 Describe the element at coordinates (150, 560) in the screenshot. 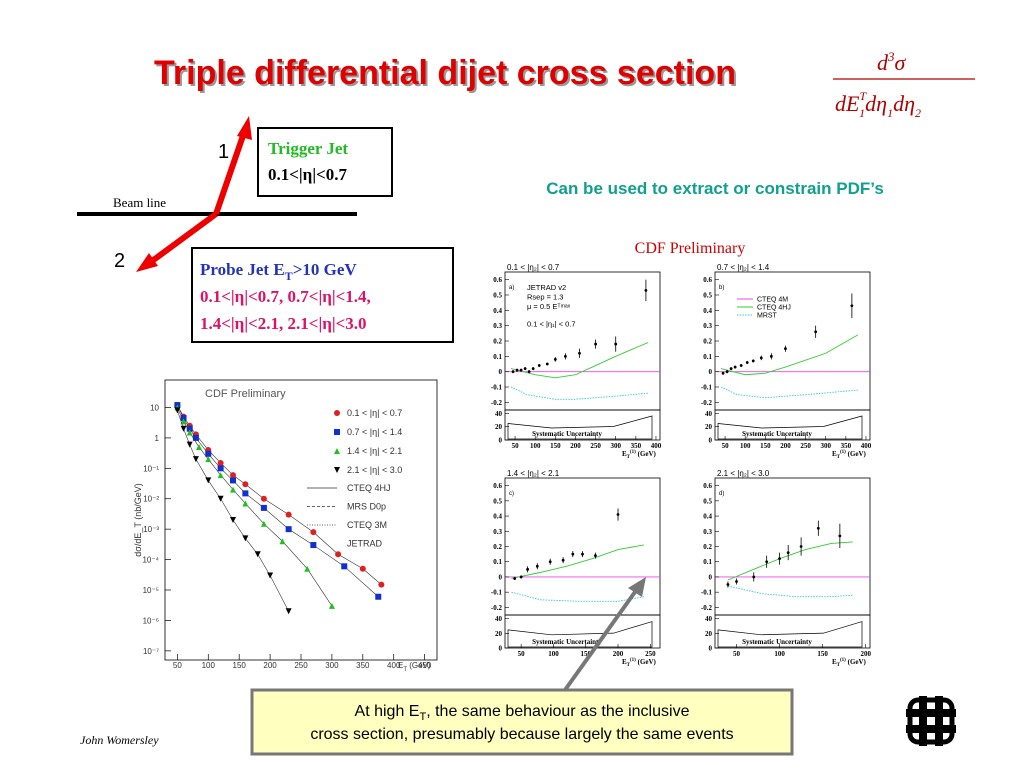

I see `y-tick-label: 10⁻⁴` at that location.